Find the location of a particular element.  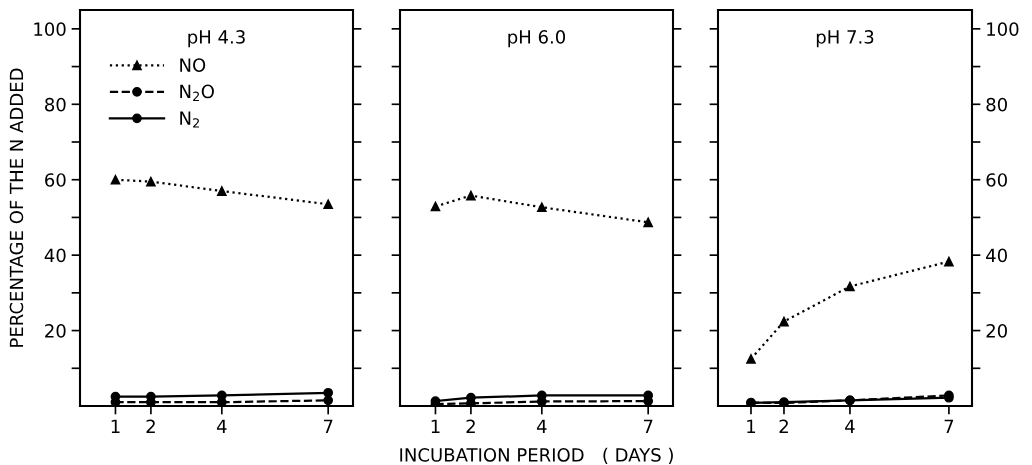

legend-label: N$_{2}$O is located at coordinates (197, 92).